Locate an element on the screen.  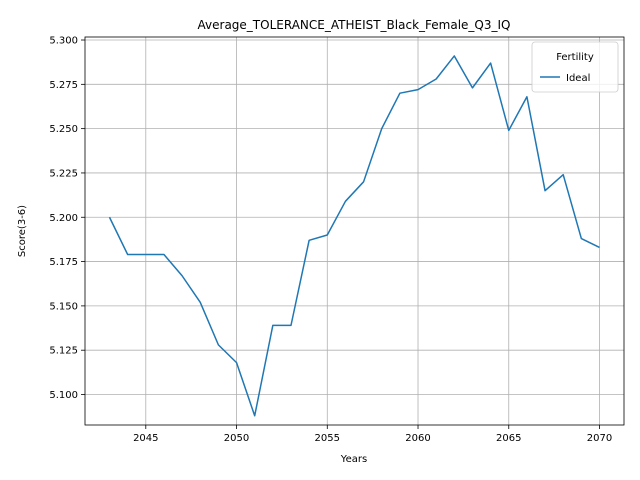
legend: Fertility Ideal is located at coordinates (575, 67).